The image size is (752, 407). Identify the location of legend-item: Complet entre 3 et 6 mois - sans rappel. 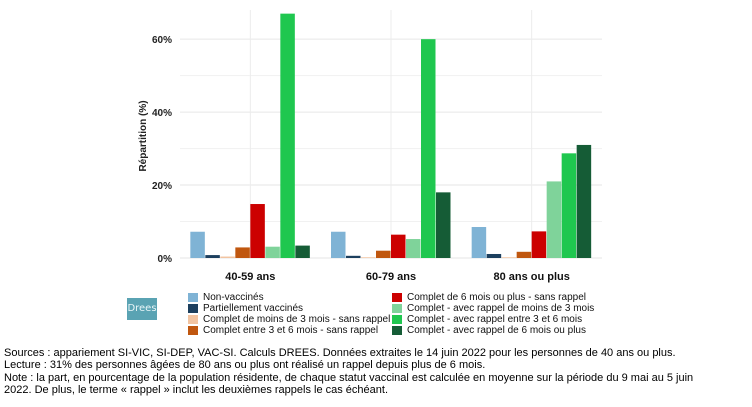
(283, 330).